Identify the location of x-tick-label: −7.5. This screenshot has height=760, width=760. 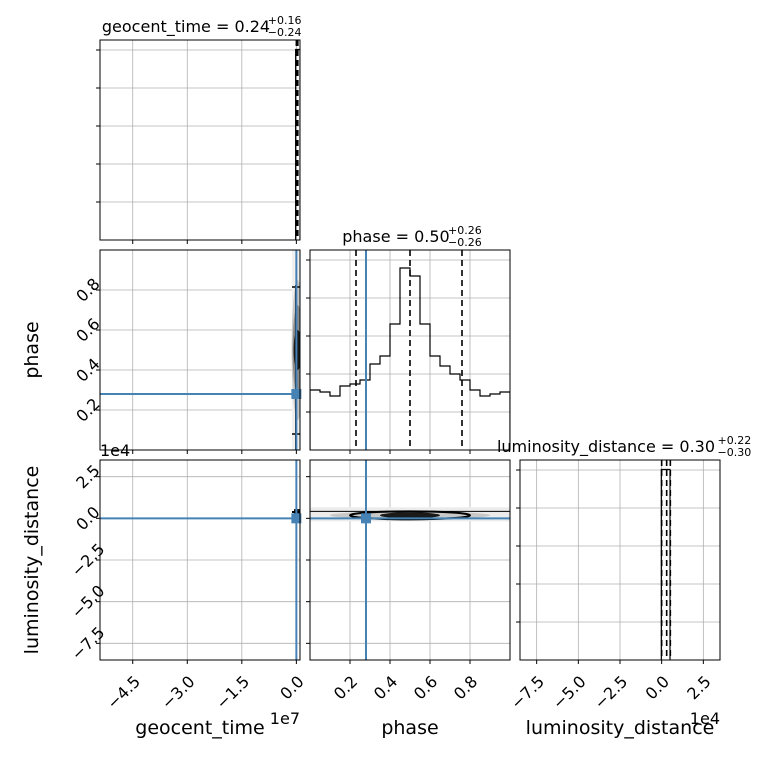
(527, 692).